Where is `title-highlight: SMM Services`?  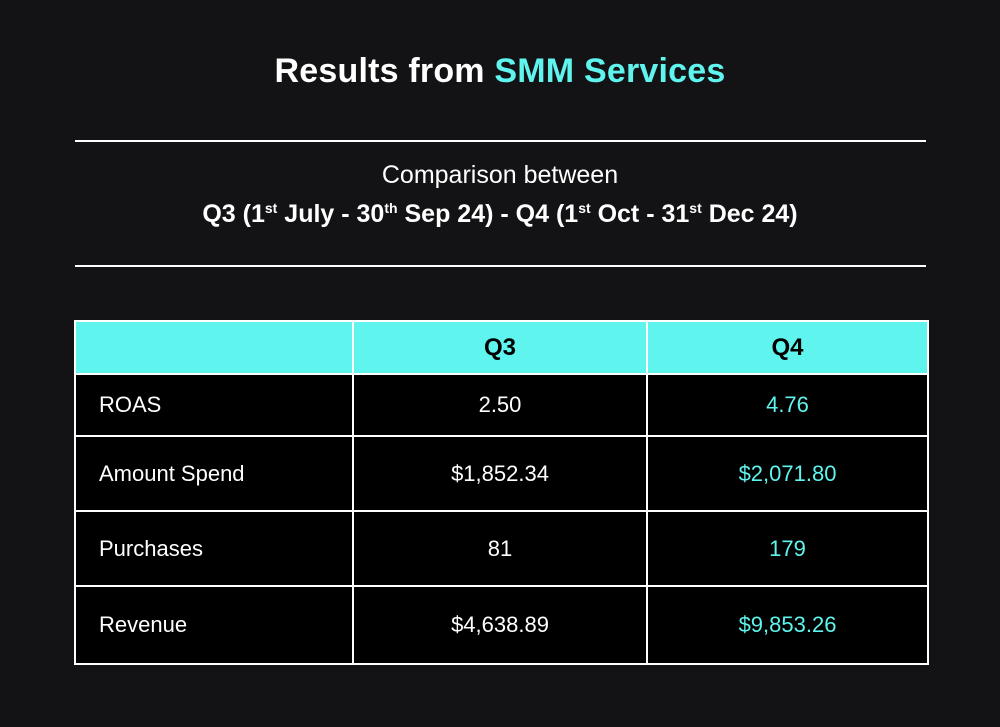 title-highlight: SMM Services is located at coordinates (610, 71).